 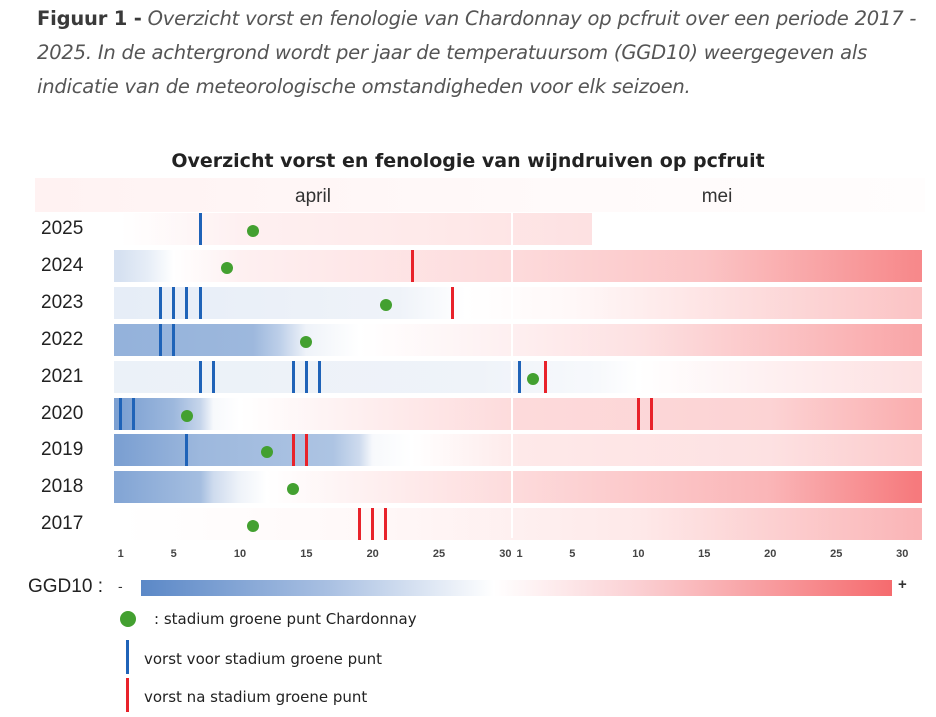 What do you see at coordinates (717, 196) in the screenshot?
I see `month-label-mei: mei` at bounding box center [717, 196].